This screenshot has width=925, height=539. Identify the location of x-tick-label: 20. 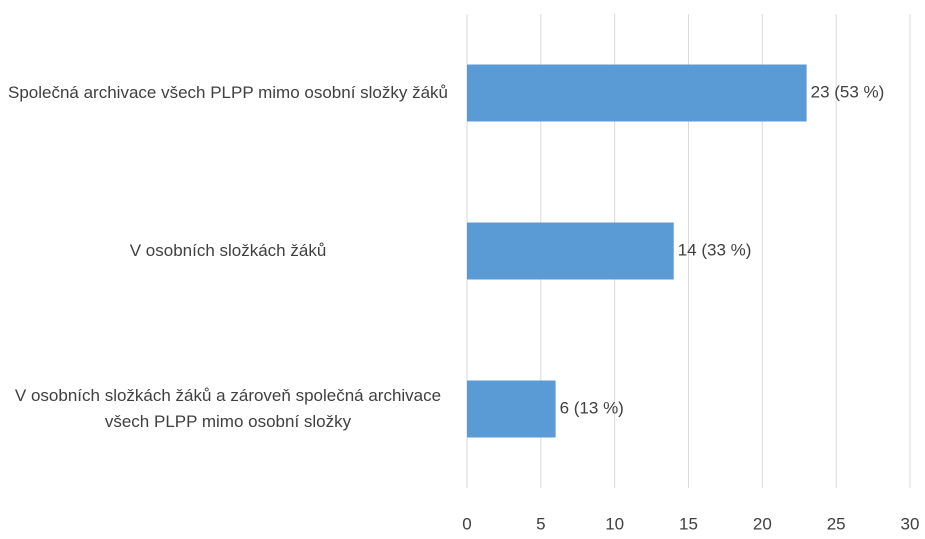
(762, 523).